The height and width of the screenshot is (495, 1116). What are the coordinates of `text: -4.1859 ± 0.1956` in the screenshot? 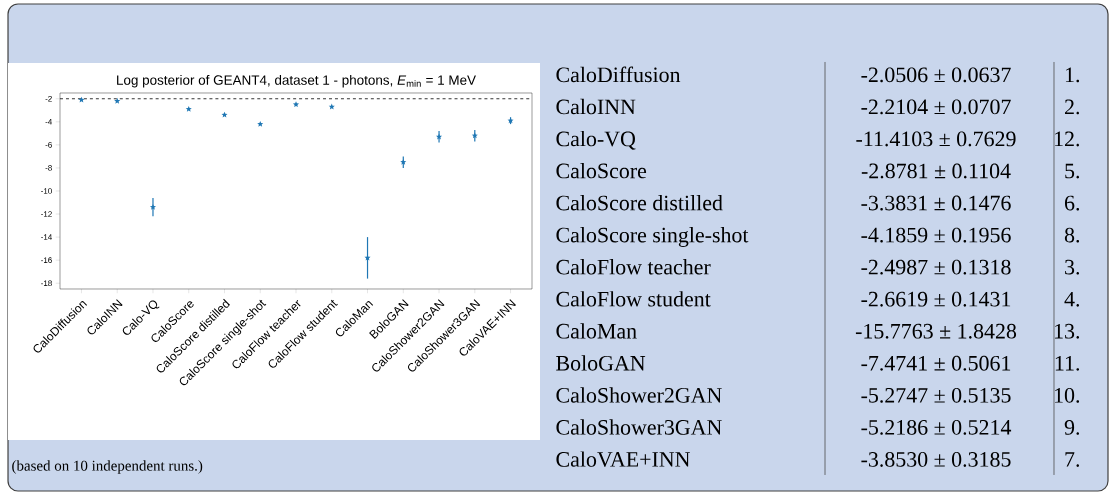 It's located at (936, 235).